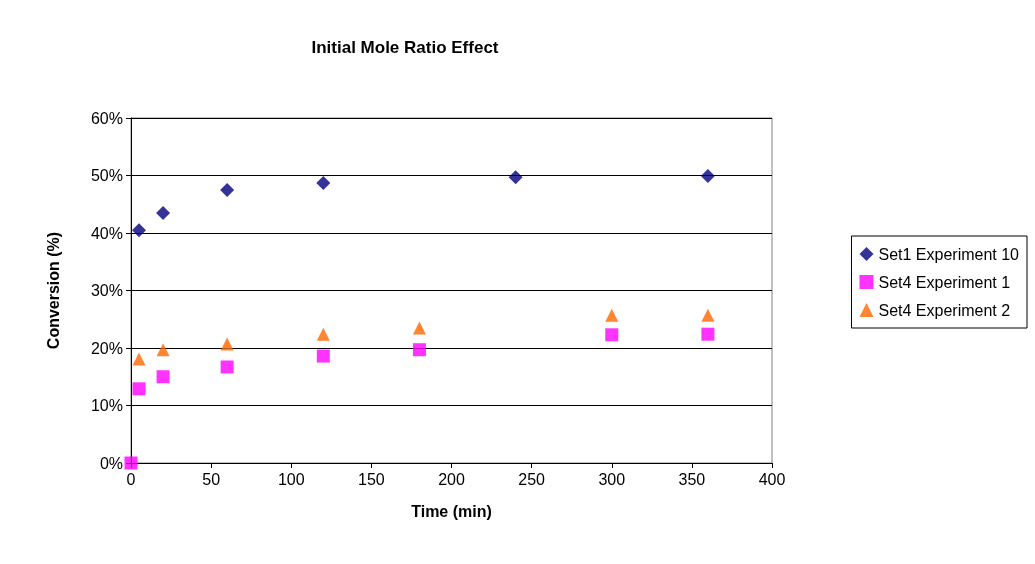 This screenshot has width=1035, height=564. Describe the element at coordinates (532, 479) in the screenshot. I see `x-tick-label: 250` at that location.